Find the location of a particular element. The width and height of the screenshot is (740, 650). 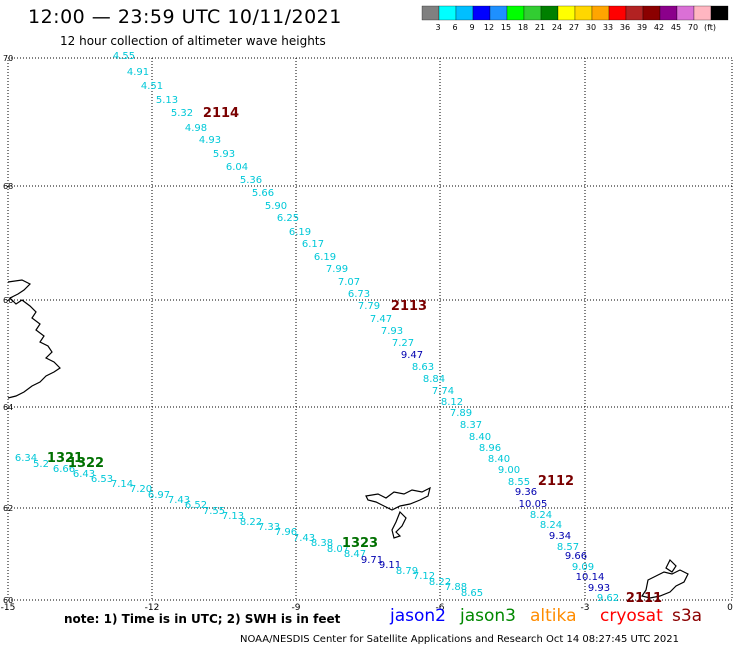

lat-label: 64 is located at coordinates (8, 407).